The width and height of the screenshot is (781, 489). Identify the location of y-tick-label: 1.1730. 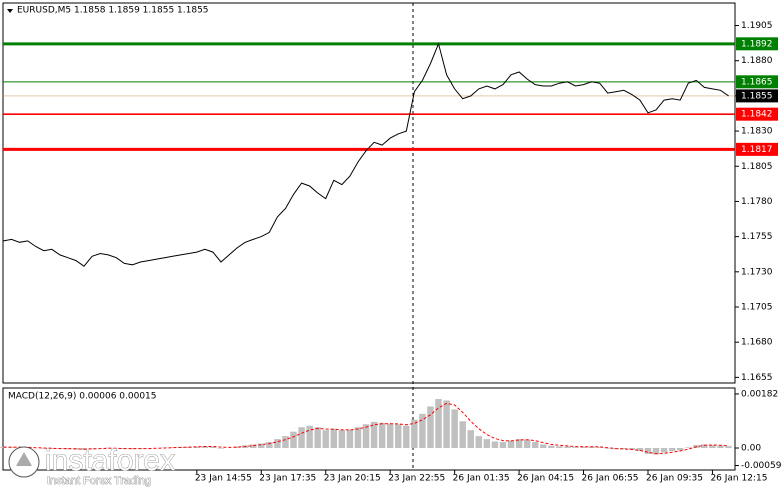
(757, 272).